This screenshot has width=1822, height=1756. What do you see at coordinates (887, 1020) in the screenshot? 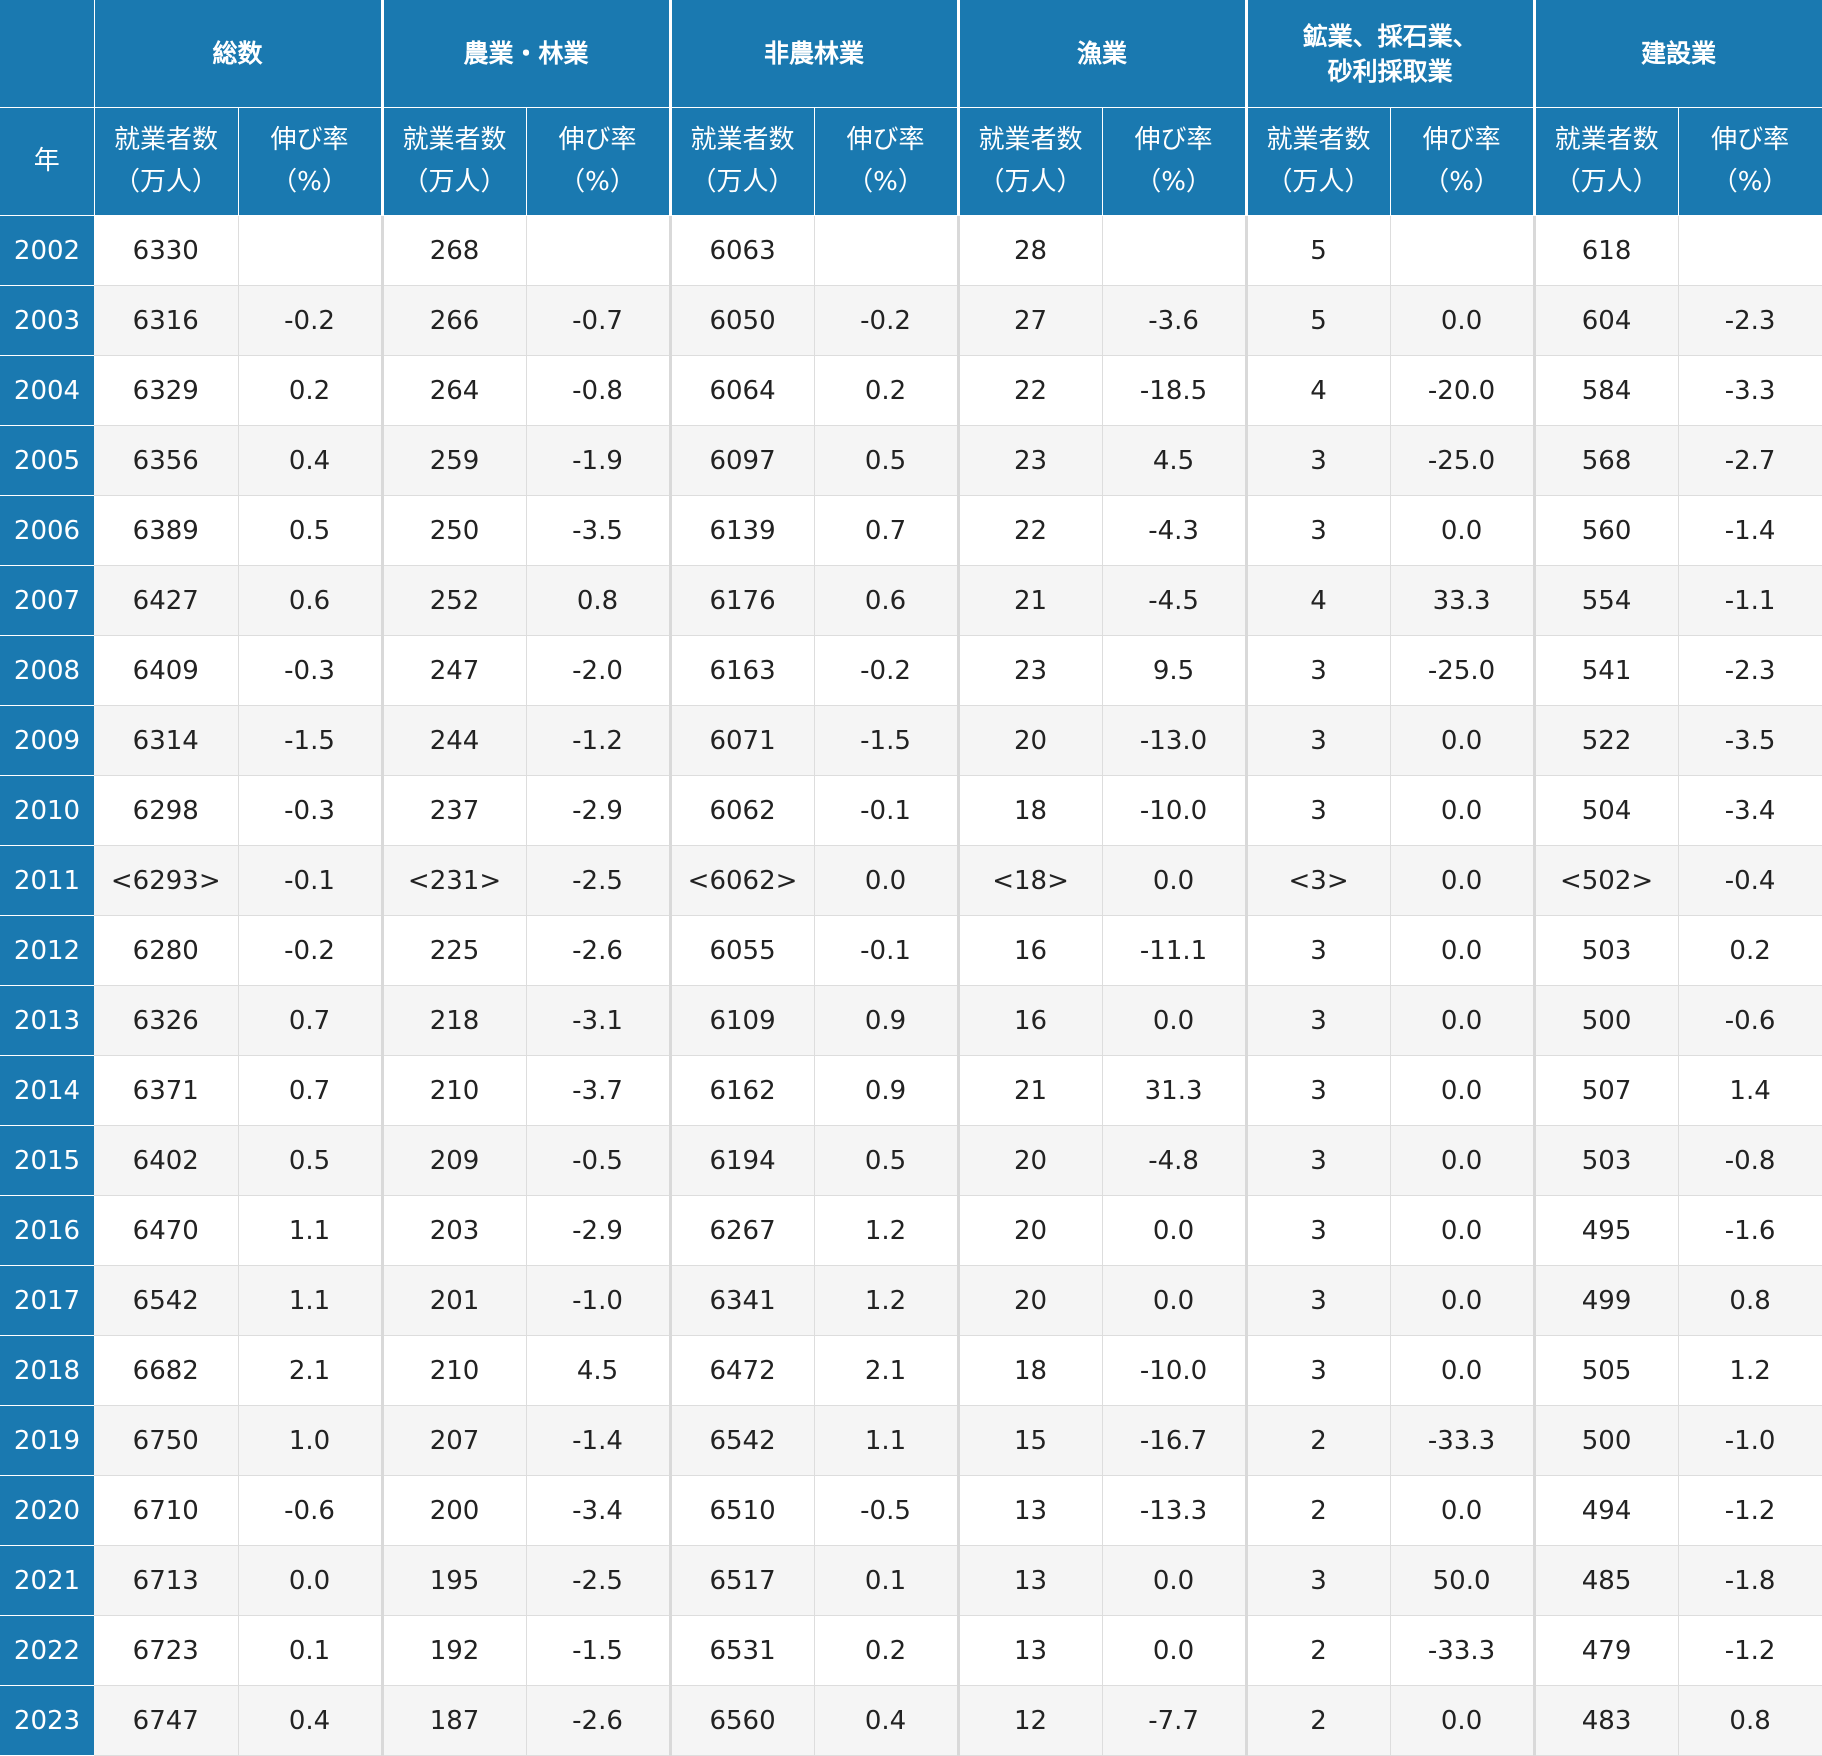
I see `rate-cell: 0.9` at bounding box center [887, 1020].